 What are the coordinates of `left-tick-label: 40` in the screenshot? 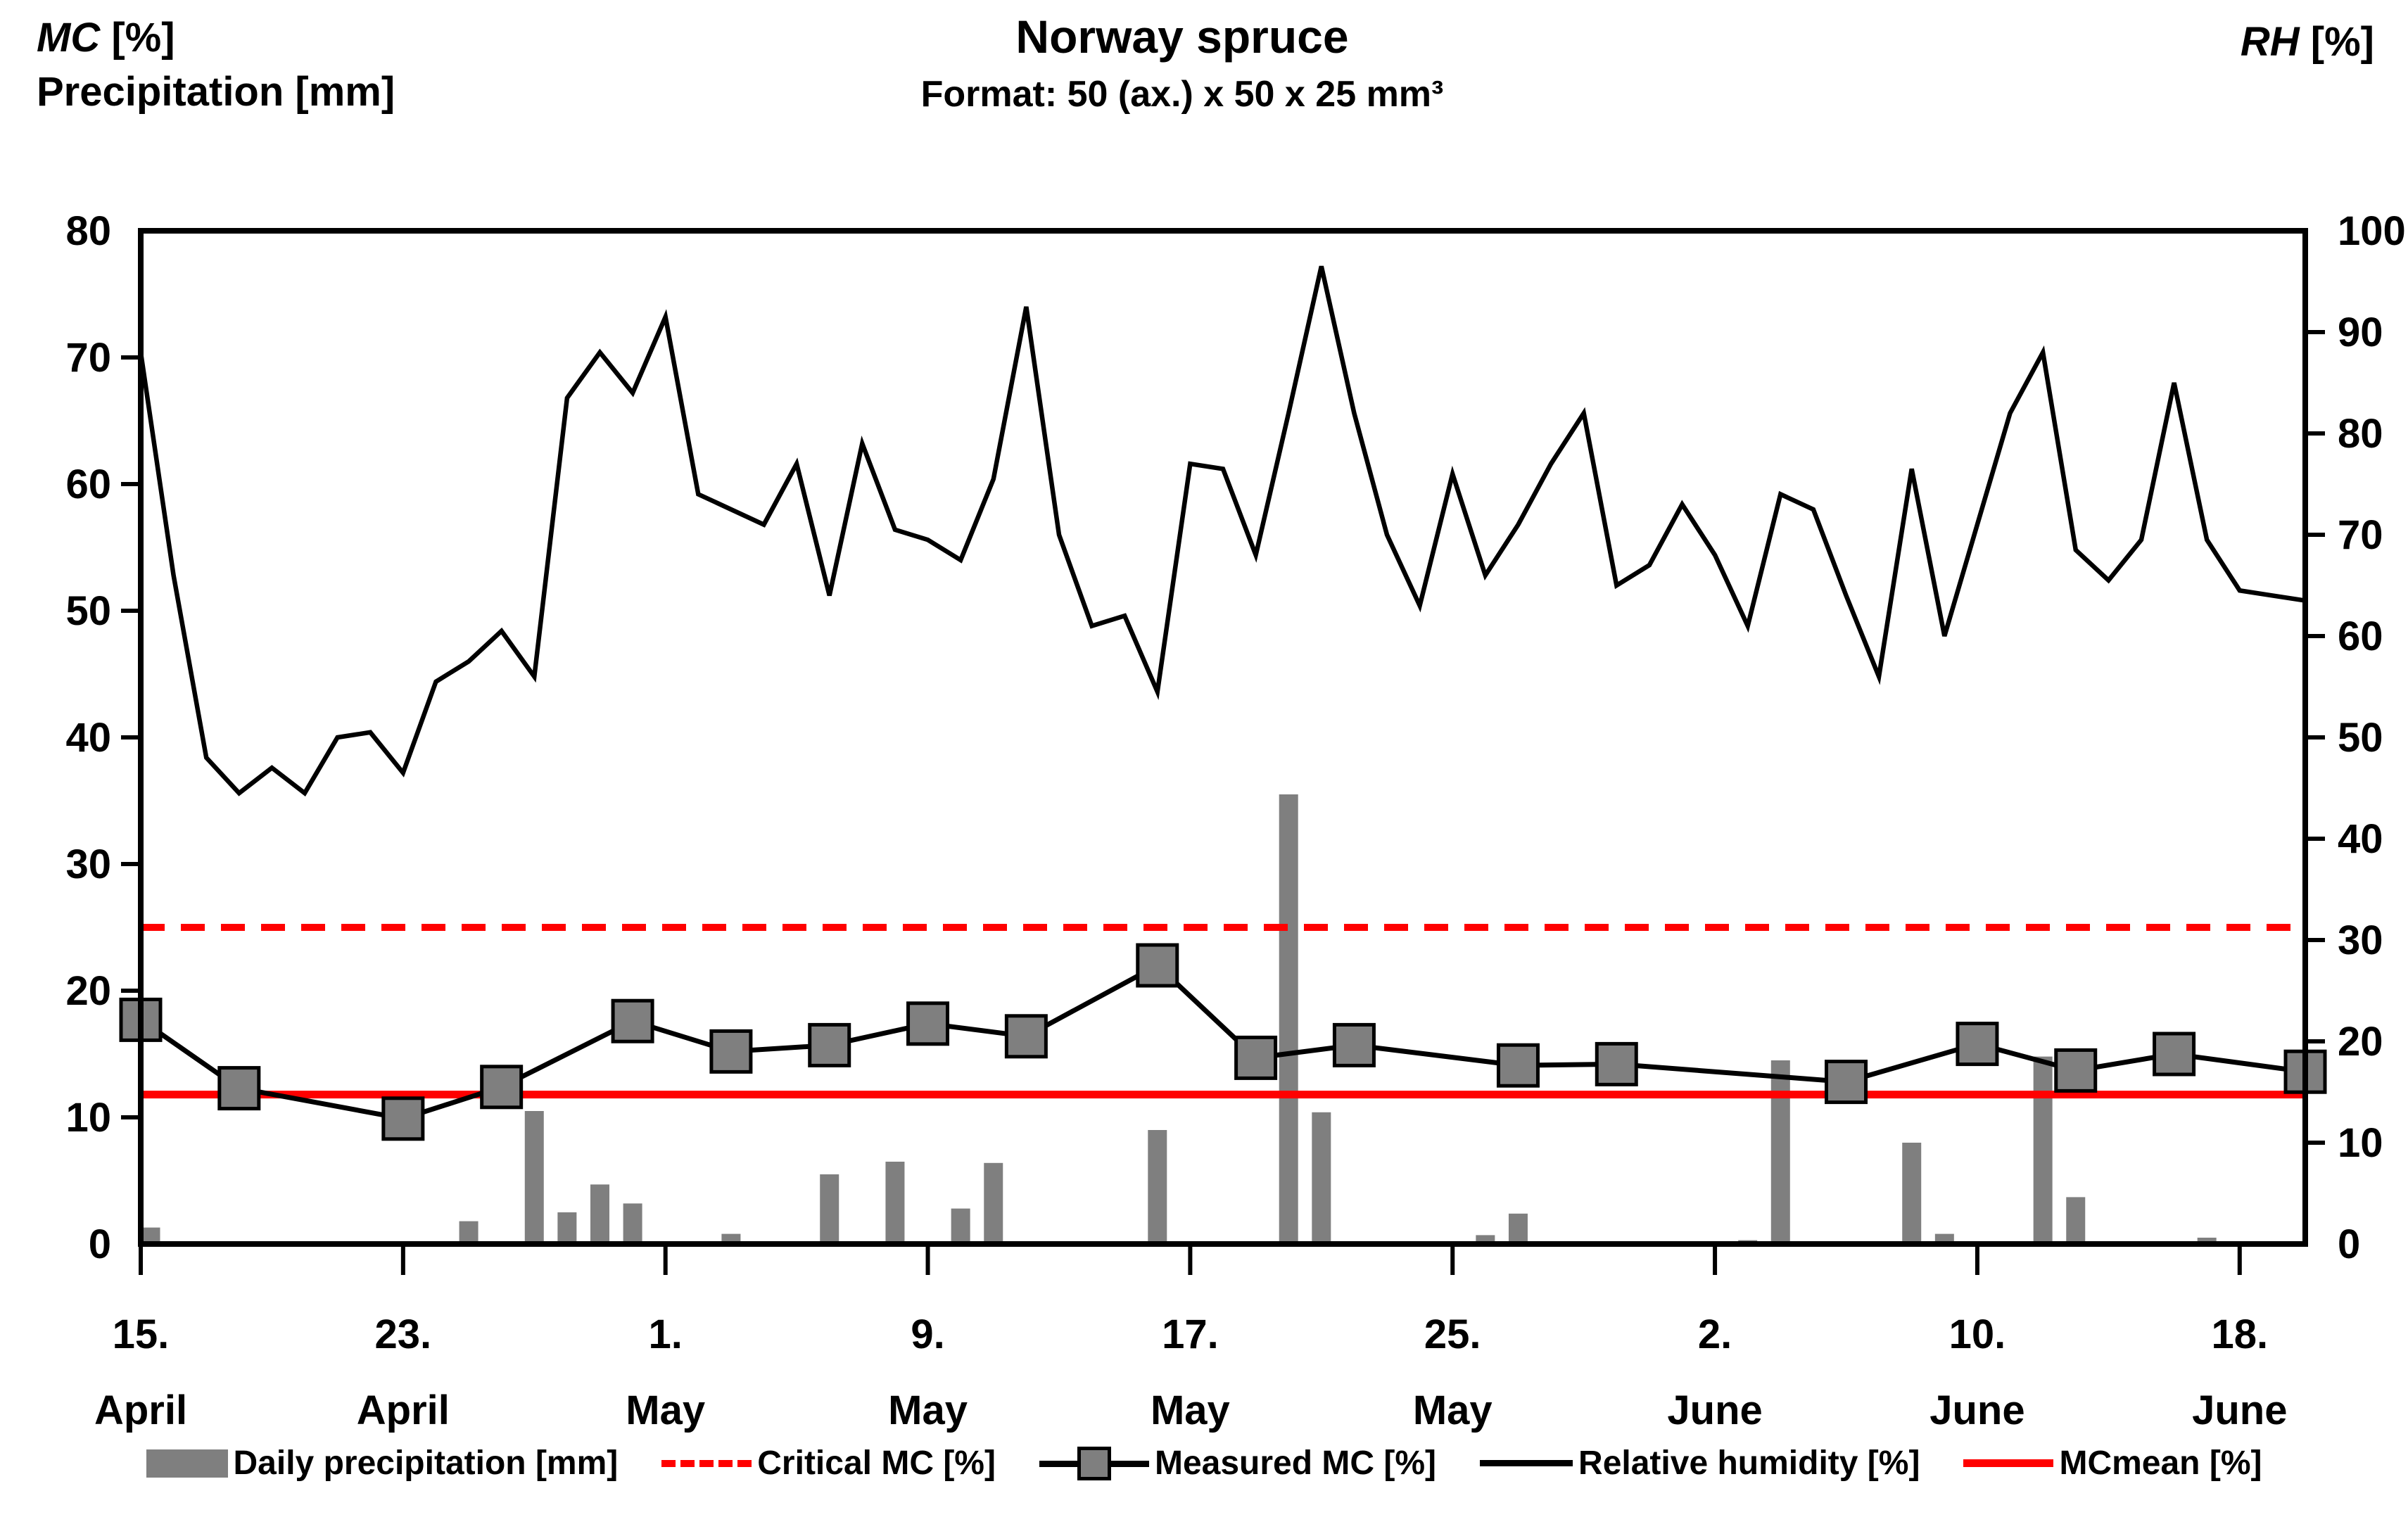 It's located at (88, 738).